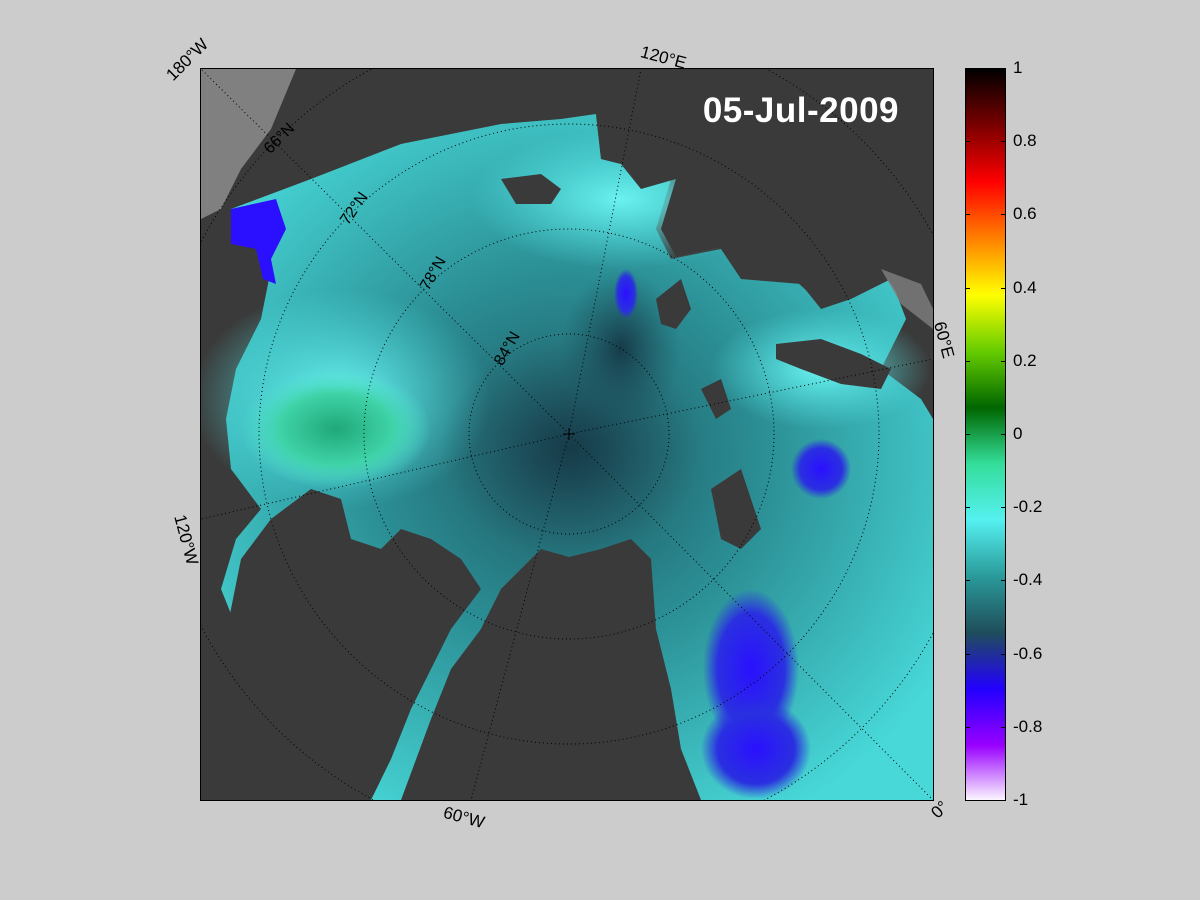  I want to click on colorbar-tick-label: 0.4, so click(1025, 287).